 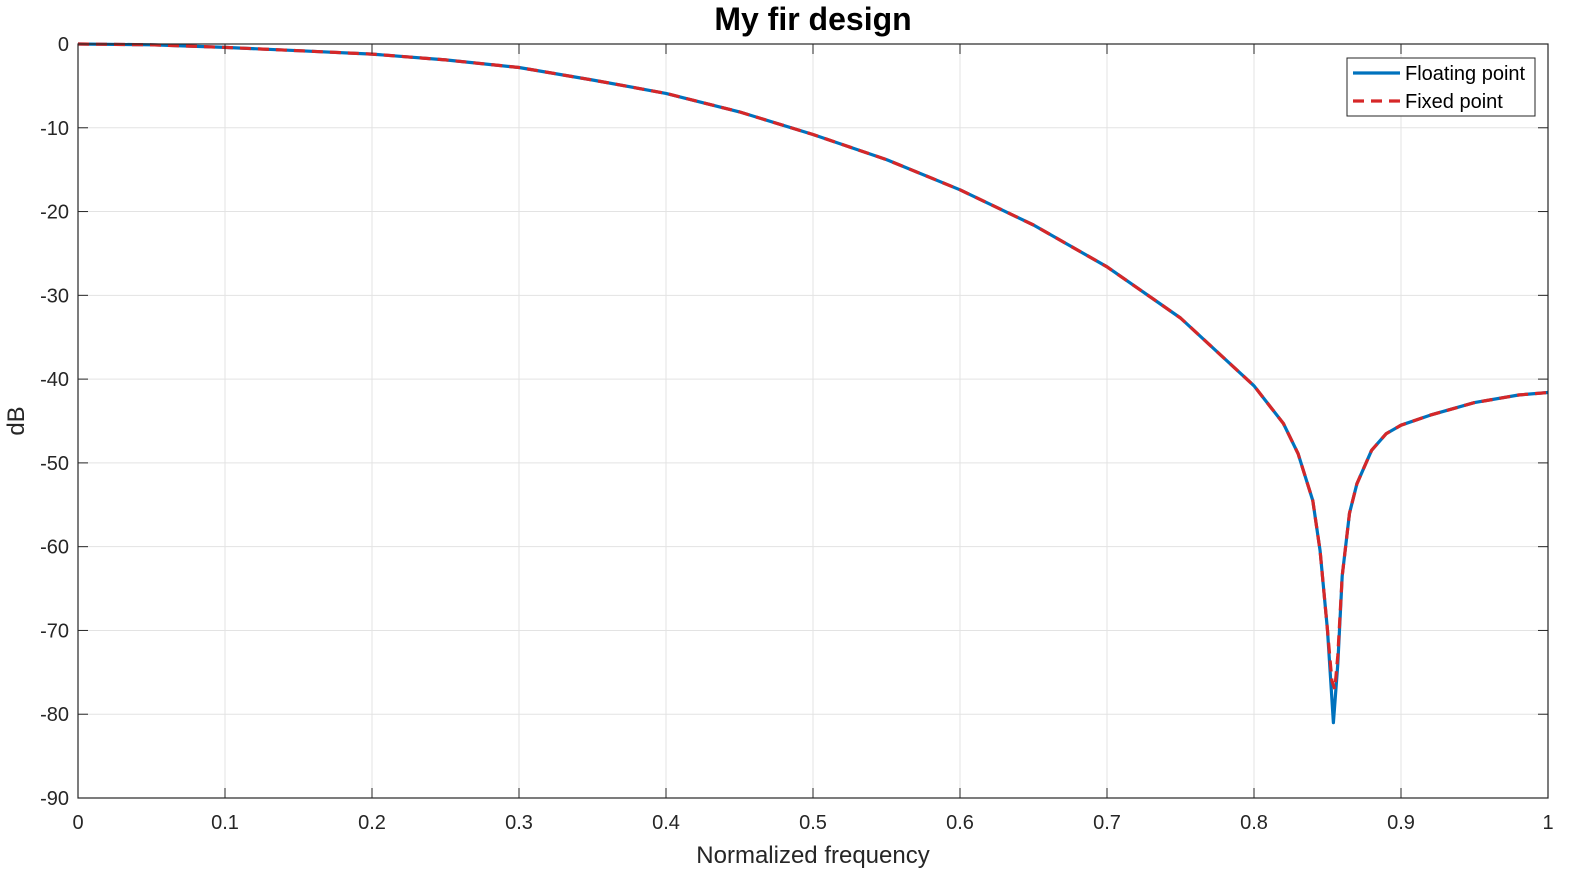 I want to click on legend-box, so click(x=1441, y=87).